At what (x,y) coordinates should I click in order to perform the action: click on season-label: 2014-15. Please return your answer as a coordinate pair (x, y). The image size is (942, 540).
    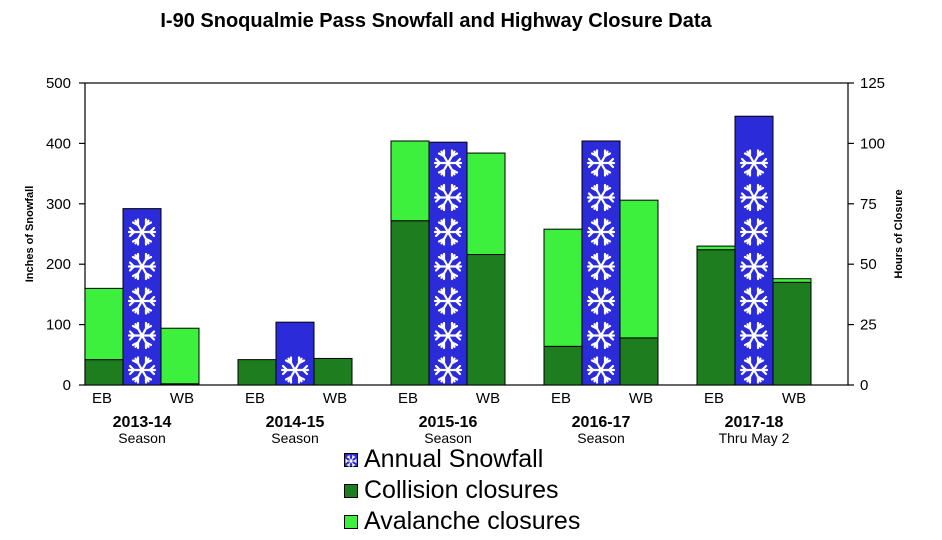
    Looking at the image, I should click on (295, 422).